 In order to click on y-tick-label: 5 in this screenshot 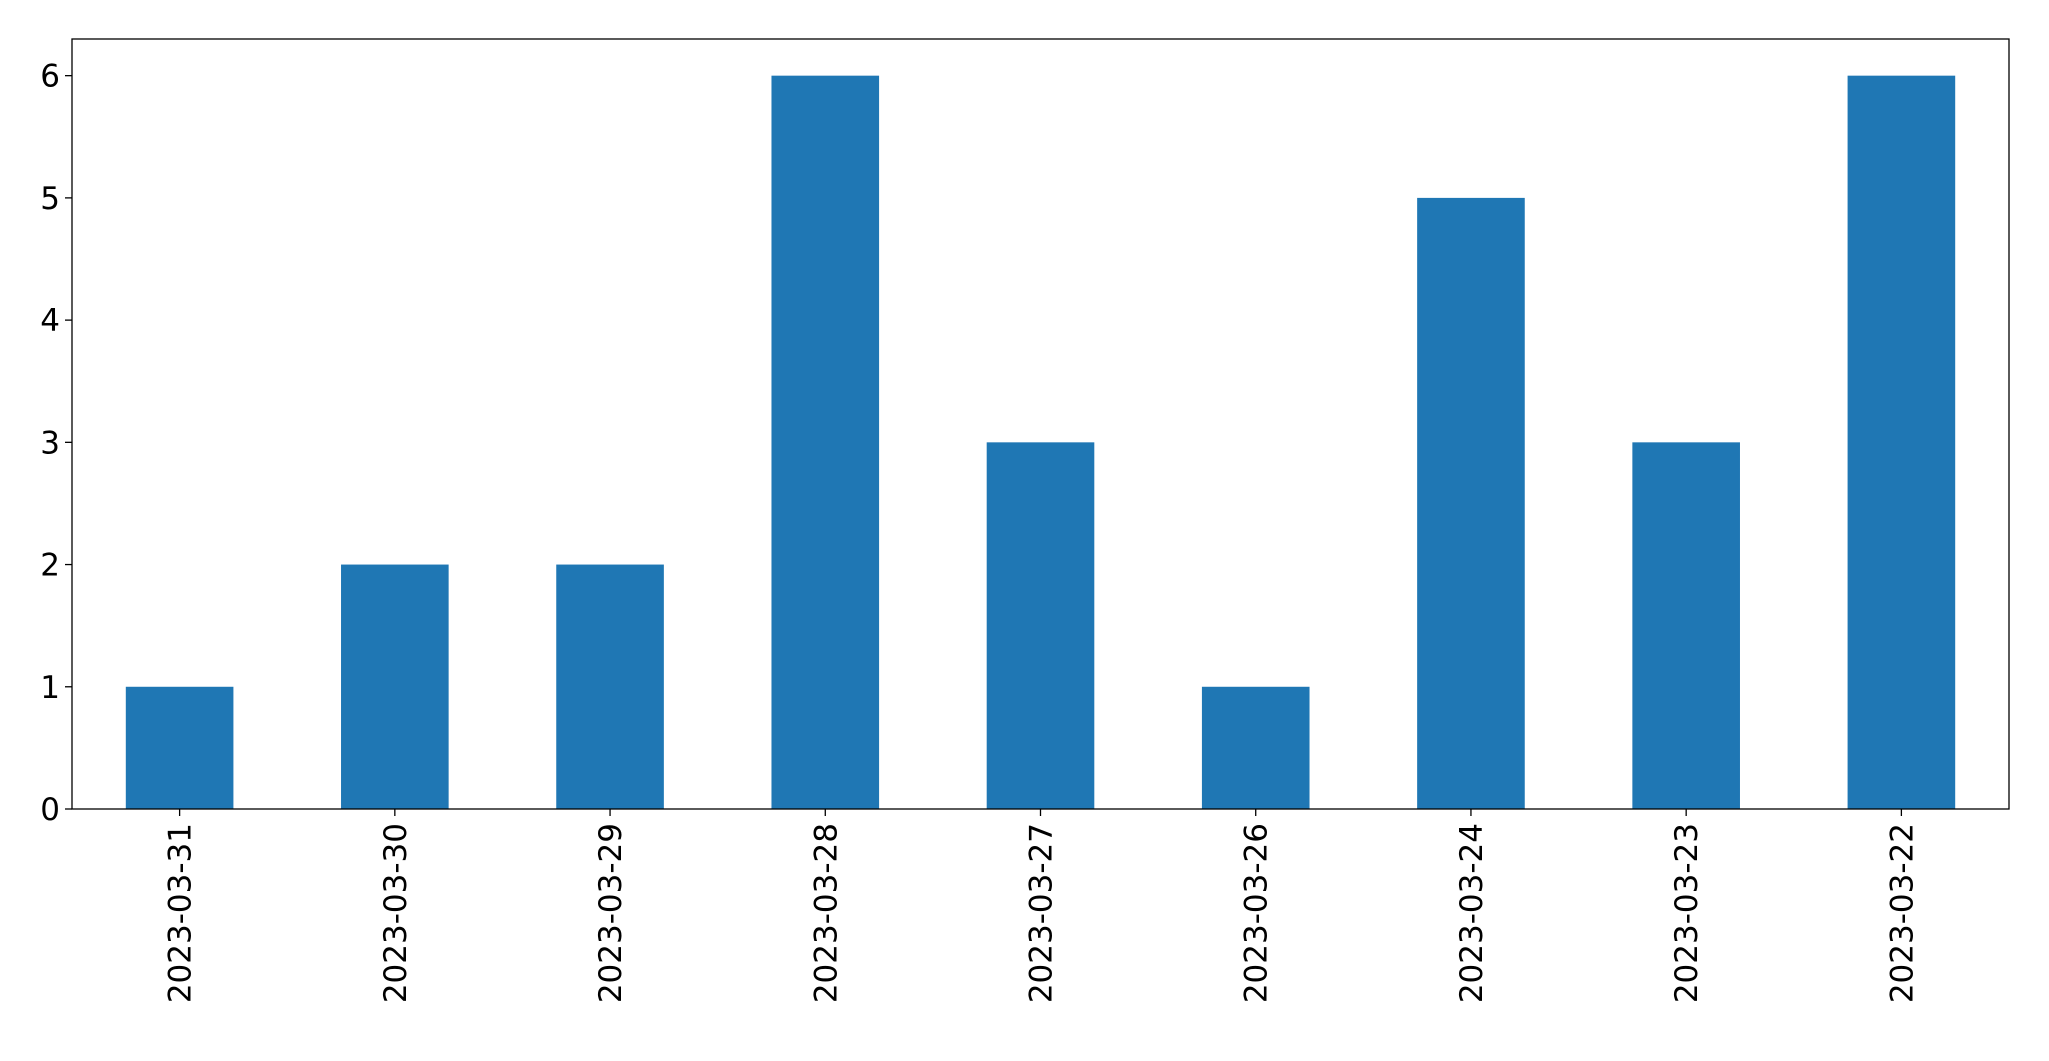, I will do `click(50, 199)`.